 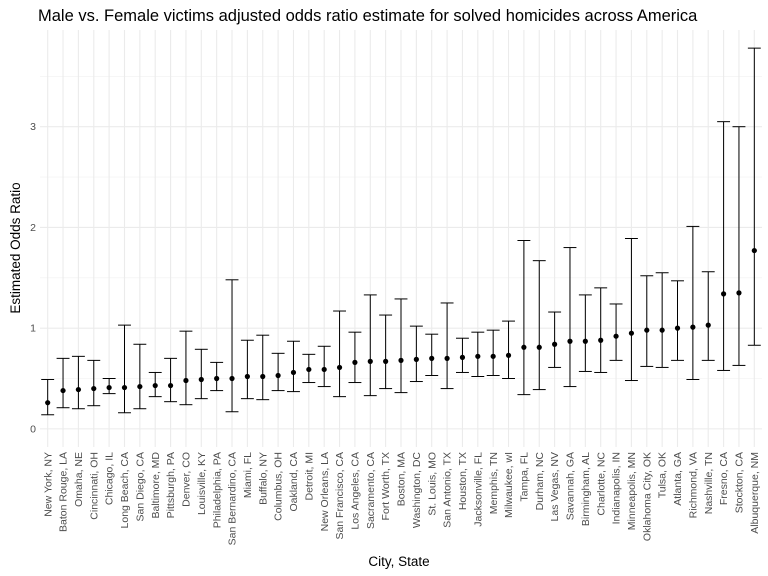 What do you see at coordinates (33, 278) in the screenshot?
I see `y-axis-ticks: 0 1 2 3` at bounding box center [33, 278].